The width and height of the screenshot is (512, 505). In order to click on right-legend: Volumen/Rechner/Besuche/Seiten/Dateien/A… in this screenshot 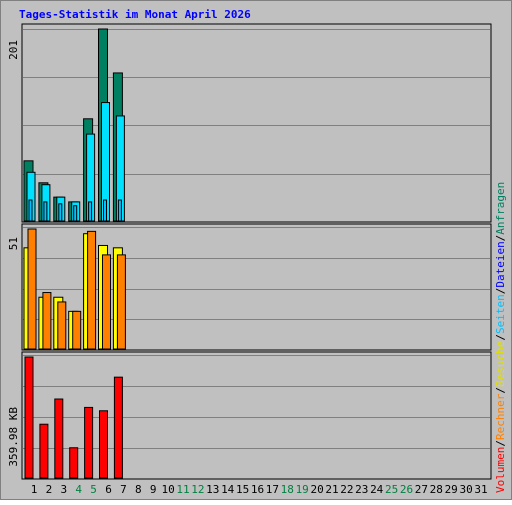, I will do `click(500, 337)`.